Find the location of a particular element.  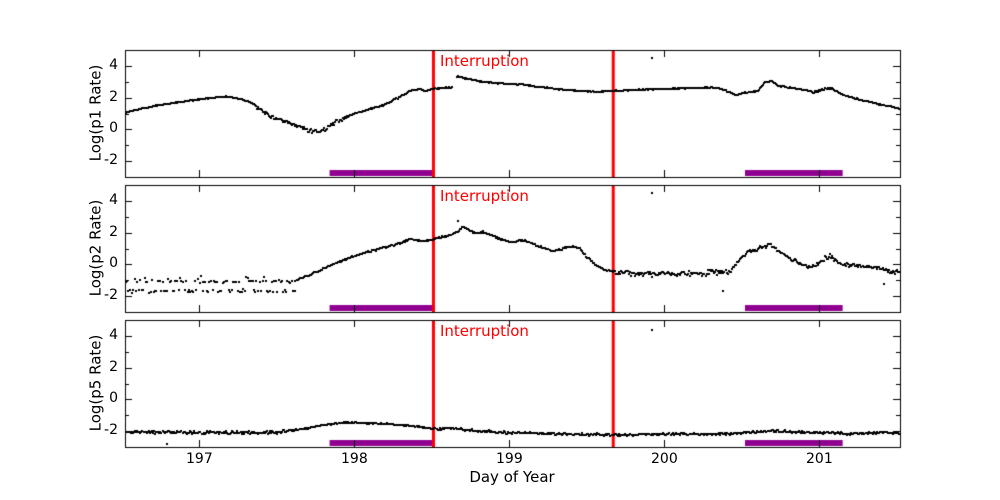

x-tick-label: 198 is located at coordinates (354, 459).